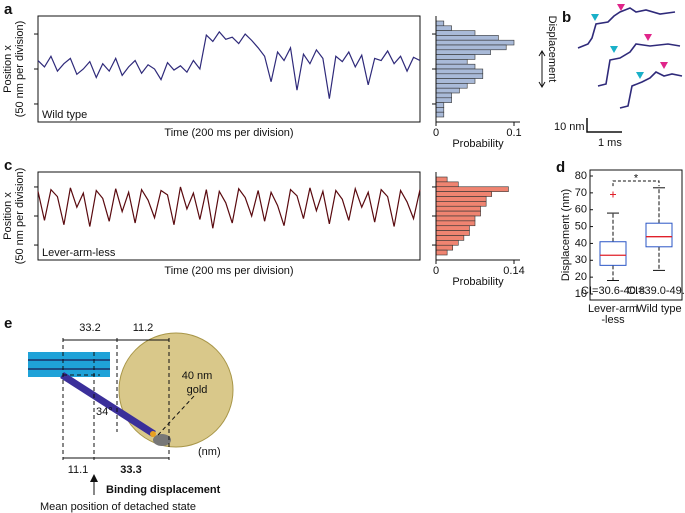 The width and height of the screenshot is (685, 513). Describe the element at coordinates (581, 176) in the screenshot. I see `y-tick-label: 80` at that location.